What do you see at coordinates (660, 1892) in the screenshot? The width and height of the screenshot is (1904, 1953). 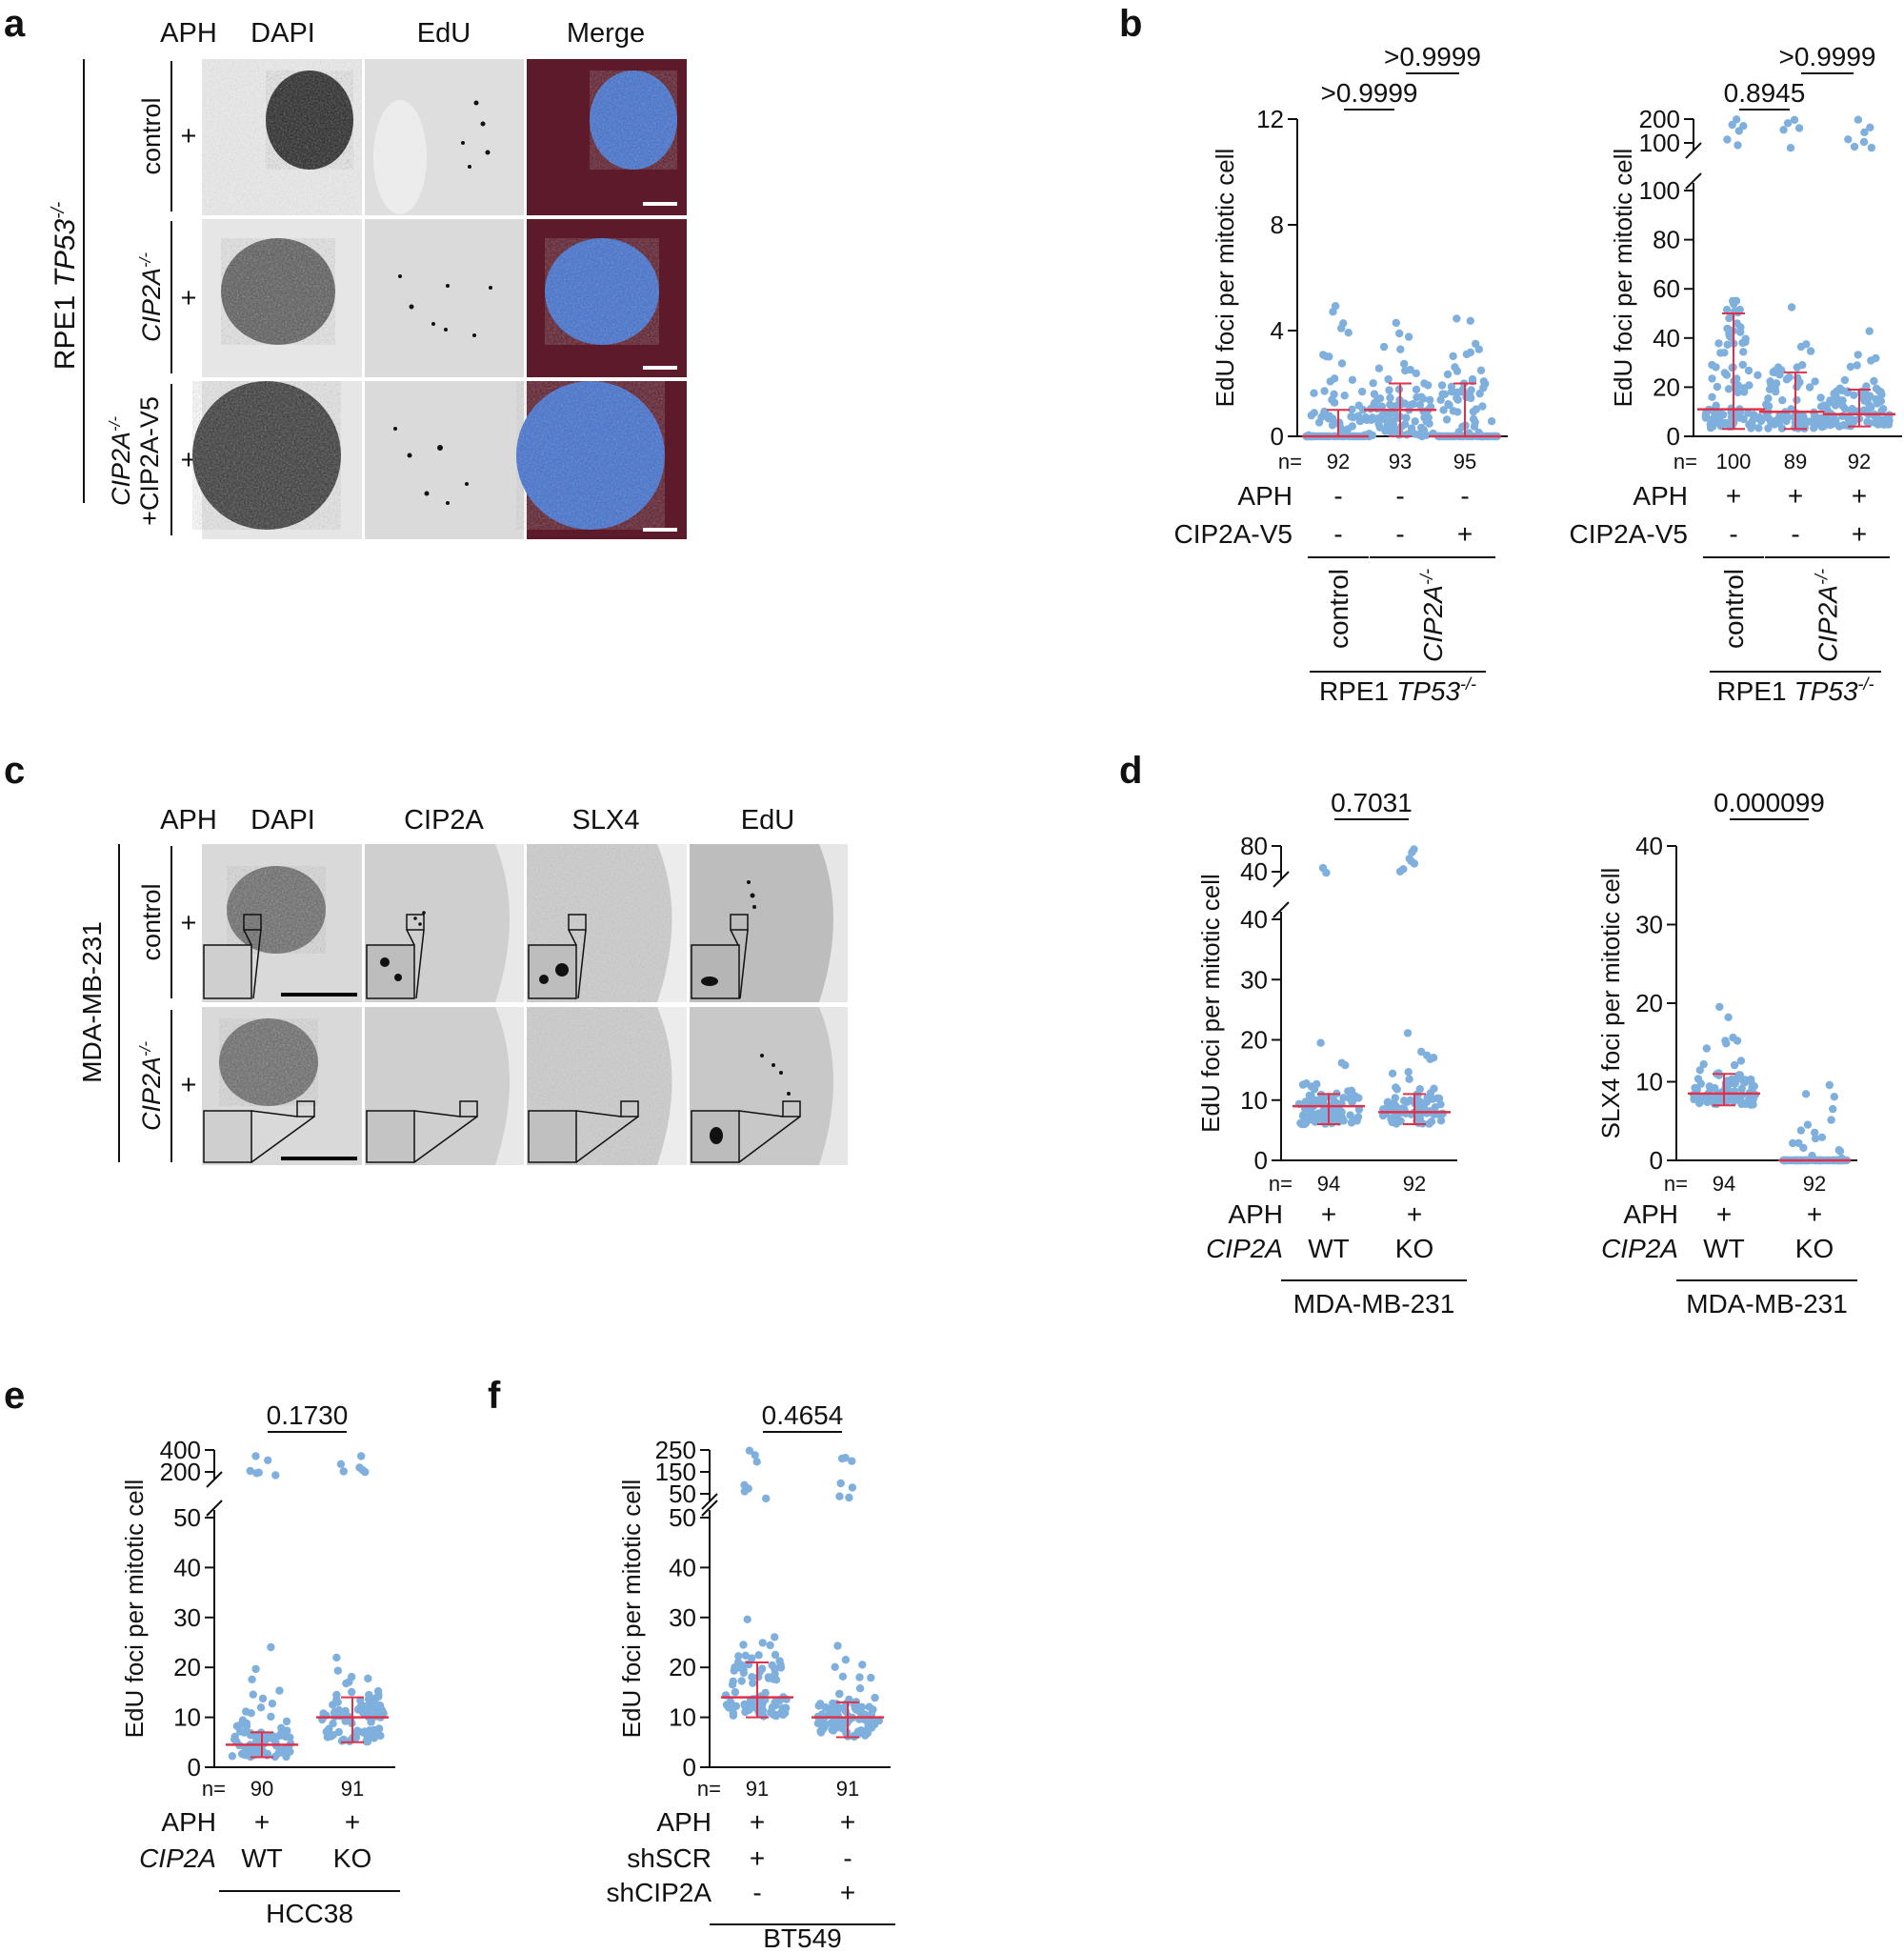 I see `row-label: shCIP2A` at bounding box center [660, 1892].